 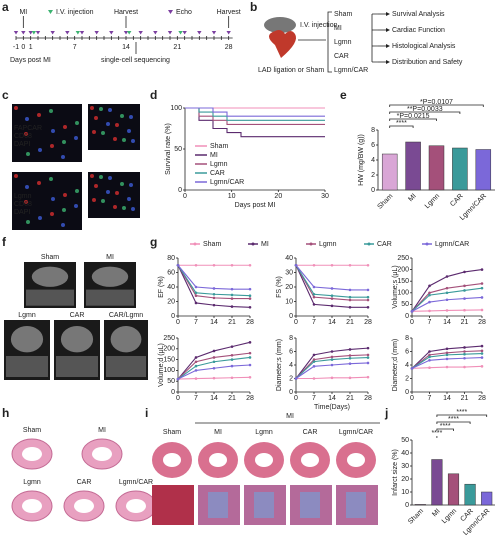 What do you see at coordinates (445, 426) in the screenshot?
I see `significance: ****` at bounding box center [445, 426].